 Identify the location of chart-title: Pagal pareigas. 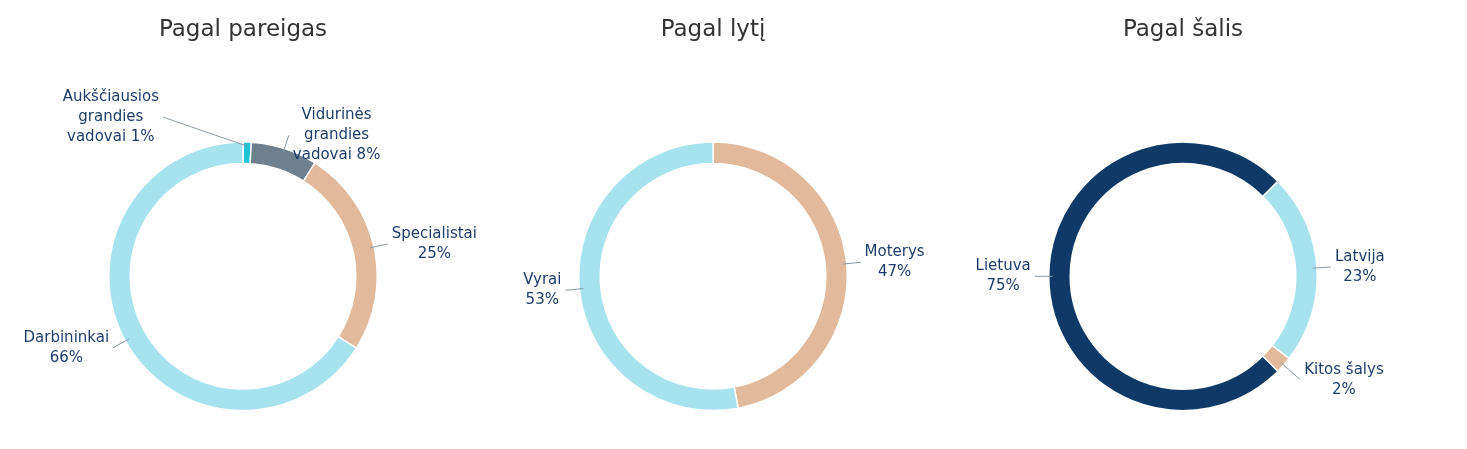
(243, 27).